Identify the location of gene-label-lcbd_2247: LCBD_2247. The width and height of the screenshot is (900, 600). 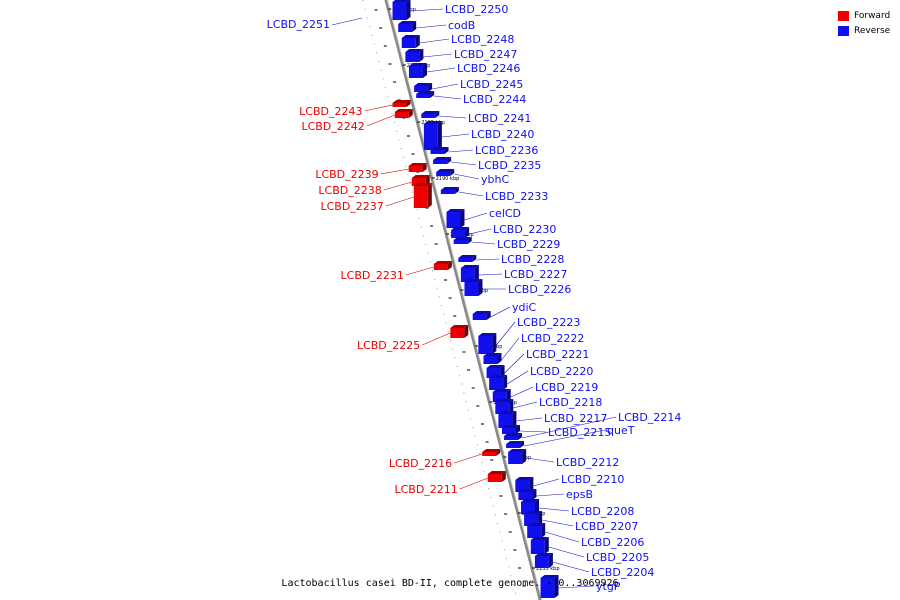
(485, 54).